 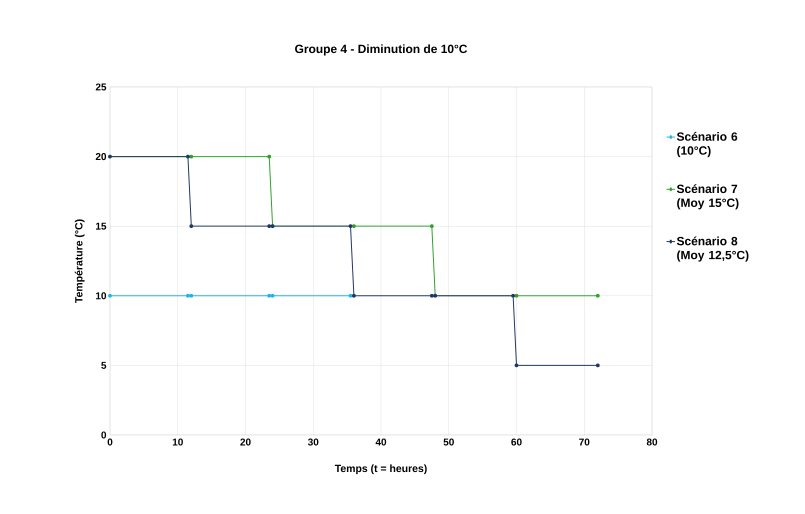 What do you see at coordinates (110, 442) in the screenshot?
I see `x-tick-label: 0` at bounding box center [110, 442].